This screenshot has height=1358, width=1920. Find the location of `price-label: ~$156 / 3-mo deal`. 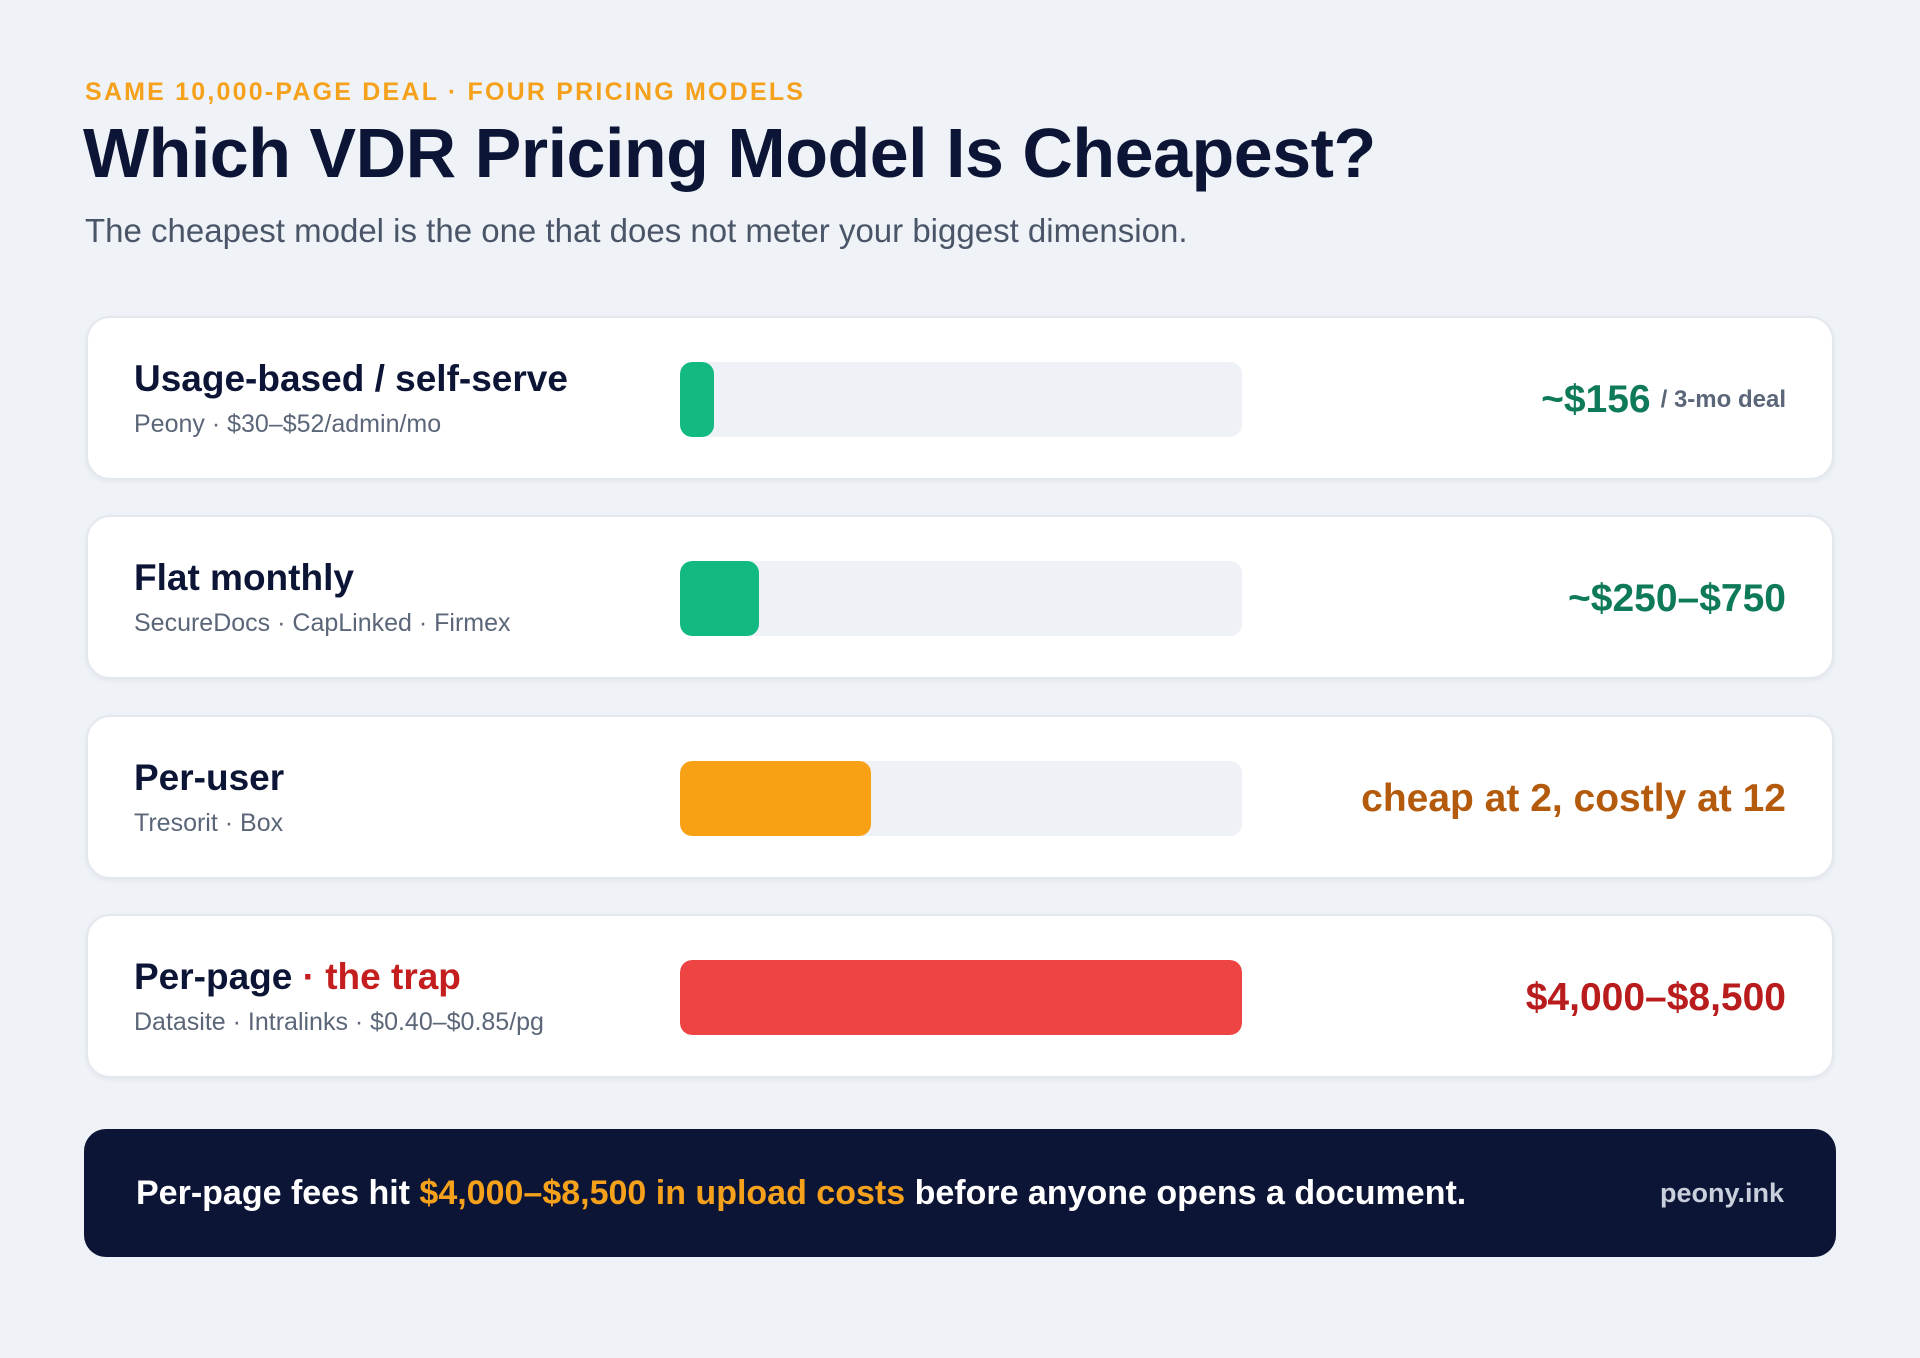

price-label: ~$156 / 3-mo deal is located at coordinates (1663, 400).